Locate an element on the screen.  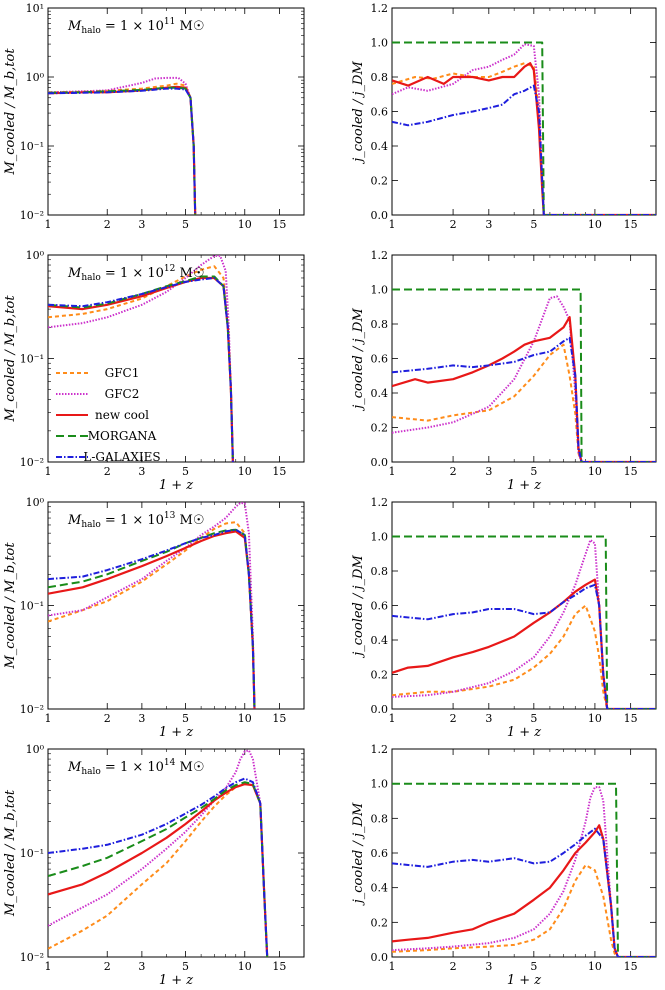
series-line-new-cool is located at coordinates (524, 890).